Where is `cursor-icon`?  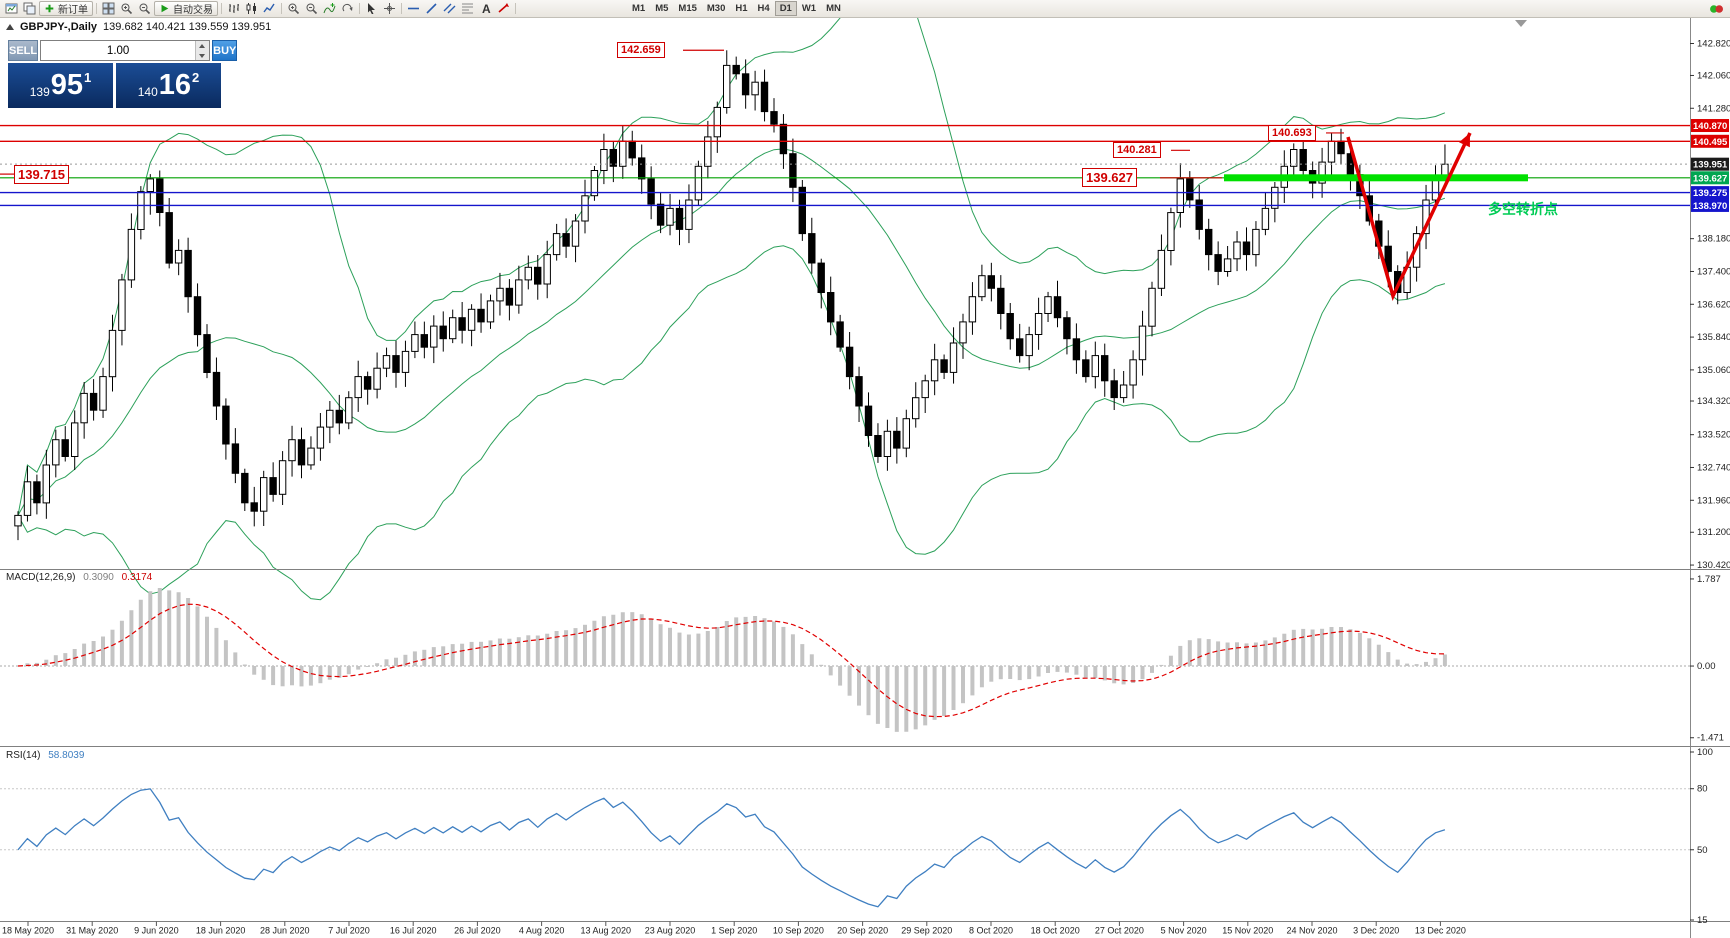 cursor-icon is located at coordinates (371, 8).